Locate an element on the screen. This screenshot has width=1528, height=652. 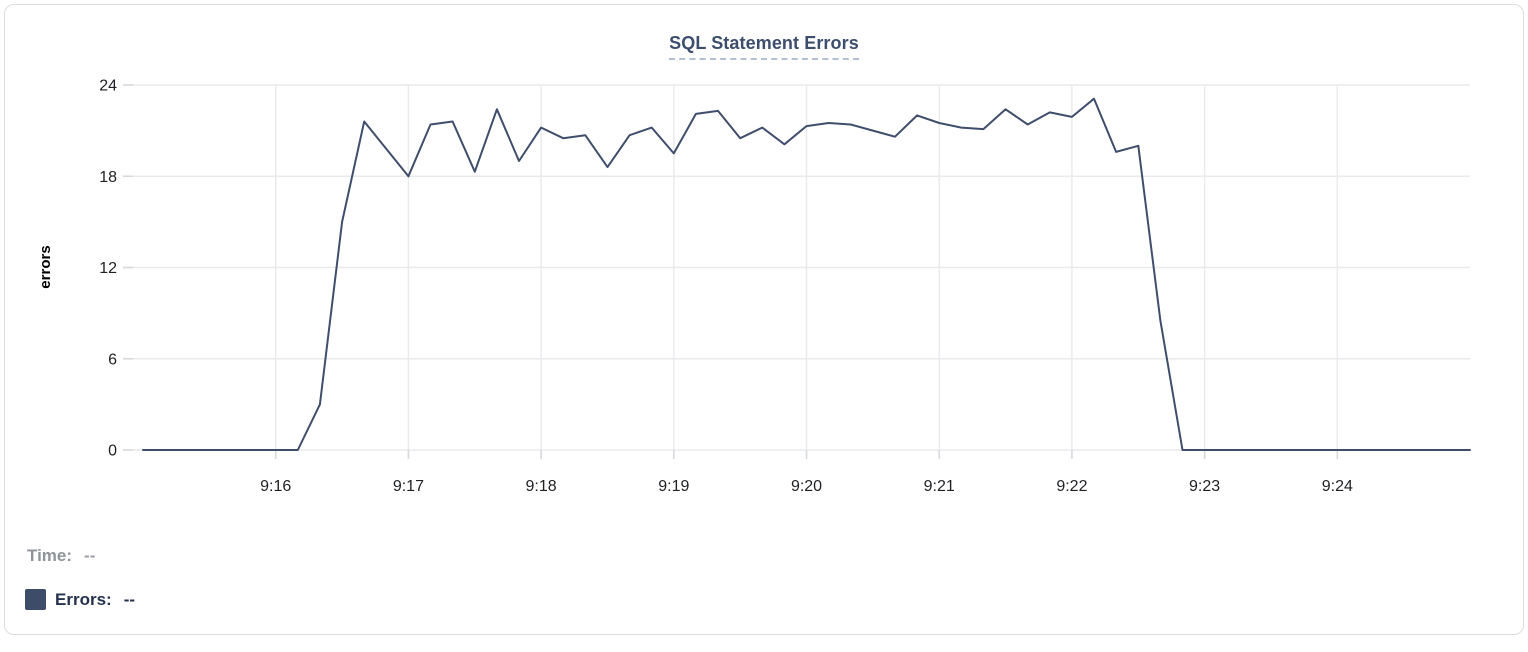
y-tick-label: 24 is located at coordinates (108, 86).